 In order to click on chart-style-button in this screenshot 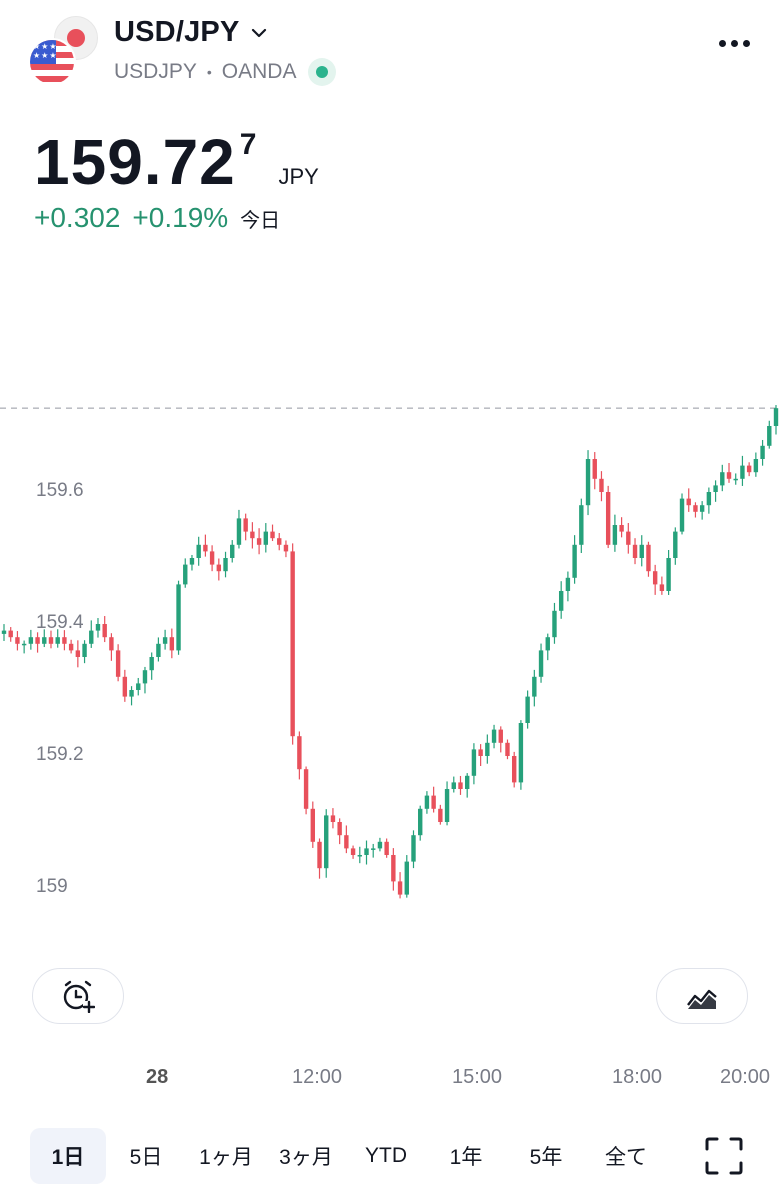, I will do `click(702, 996)`.